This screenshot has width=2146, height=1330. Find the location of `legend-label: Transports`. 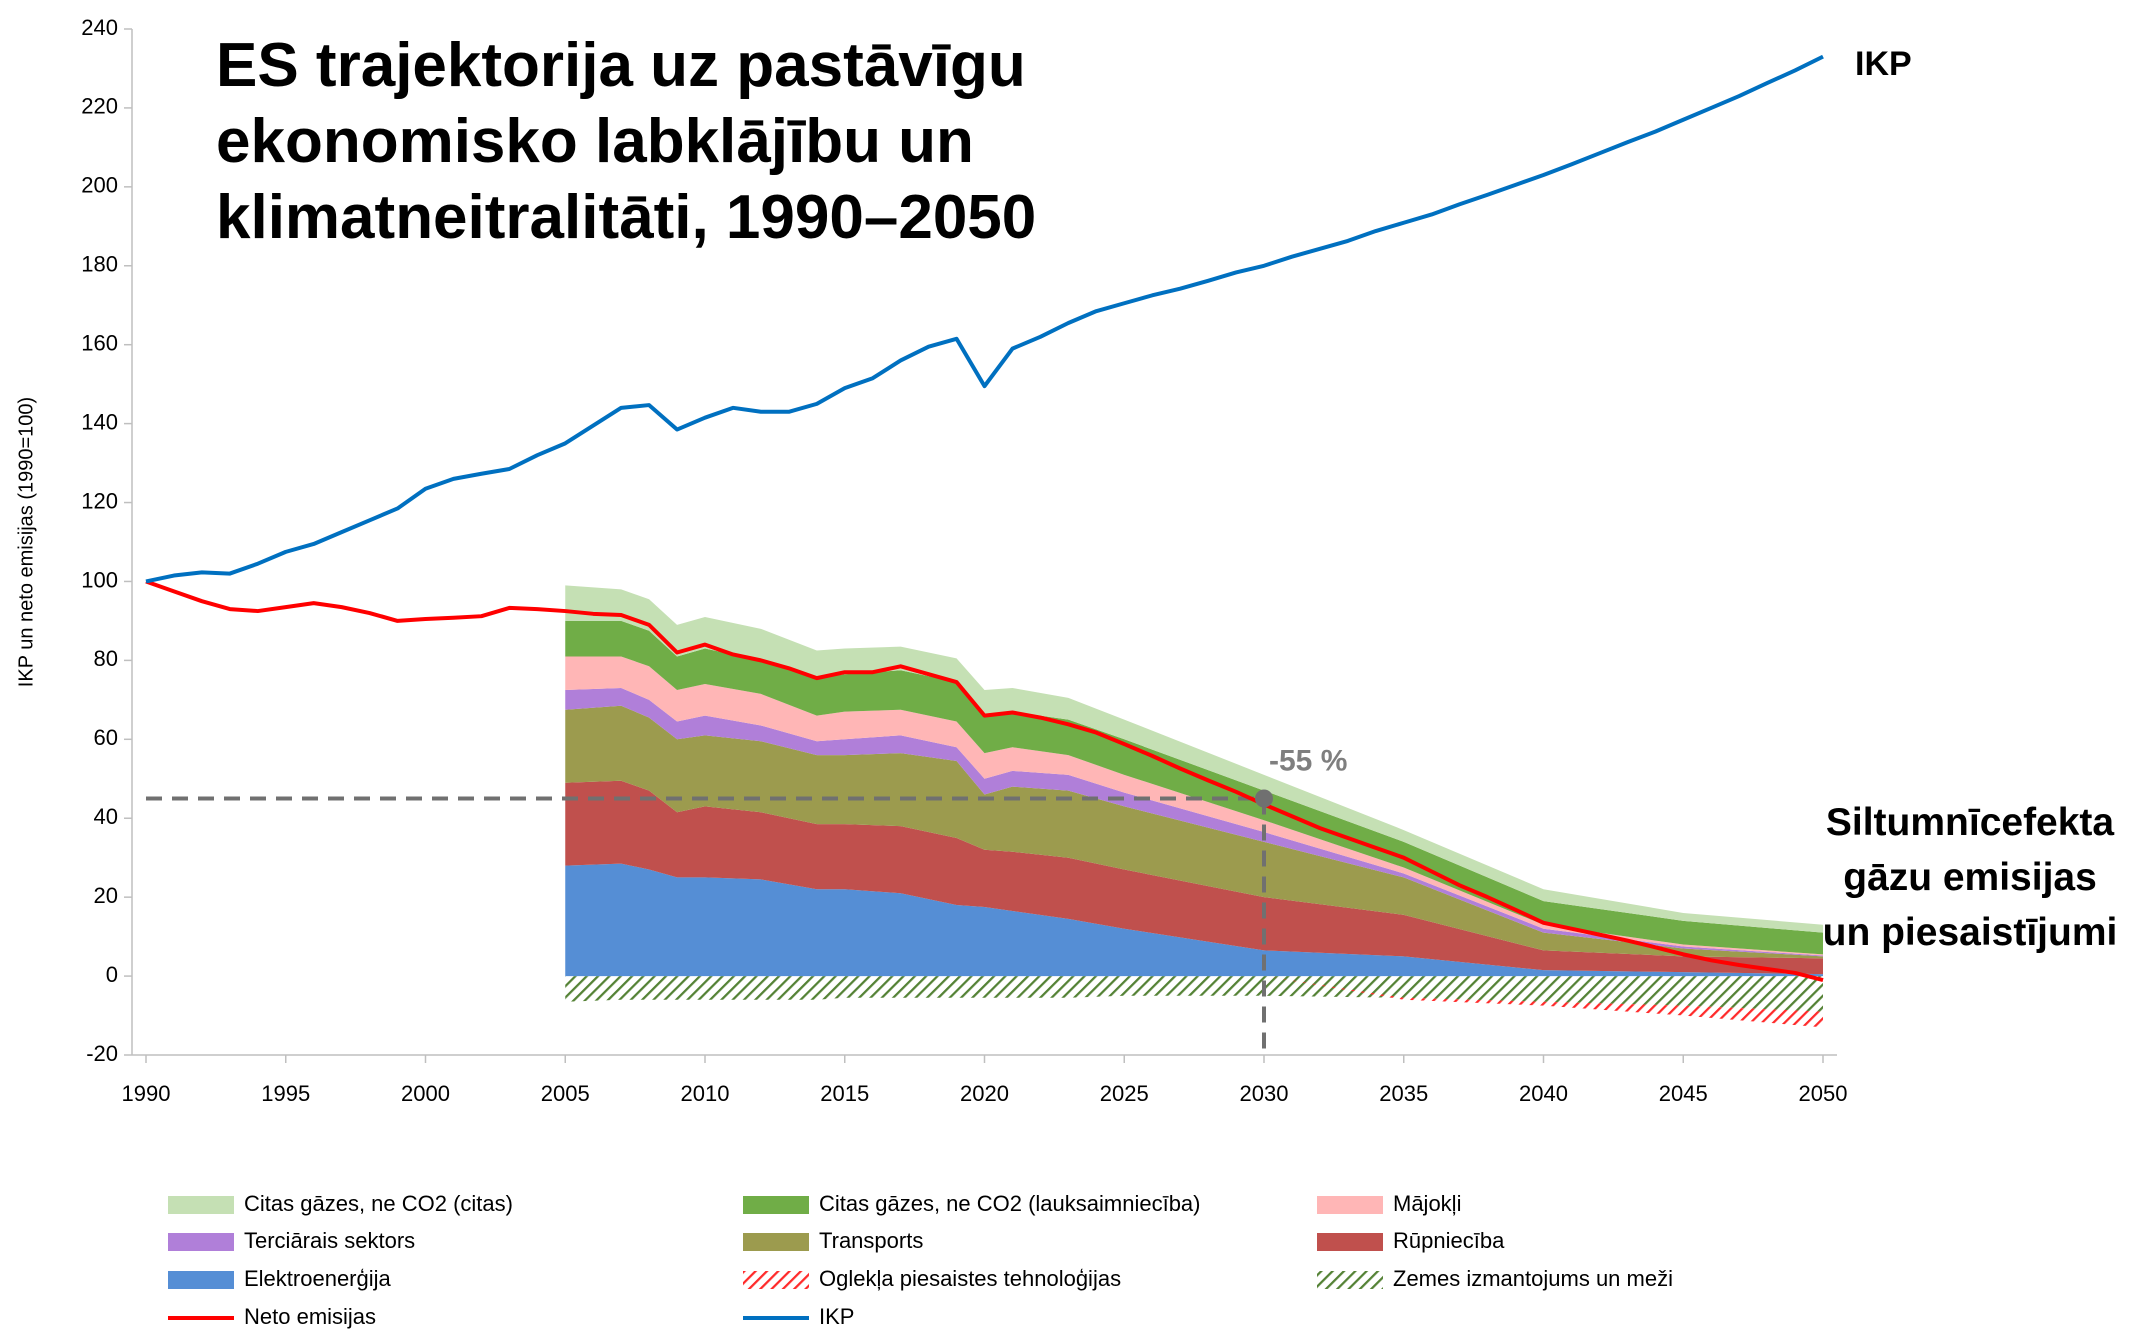

legend-label: Transports is located at coordinates (871, 1240).